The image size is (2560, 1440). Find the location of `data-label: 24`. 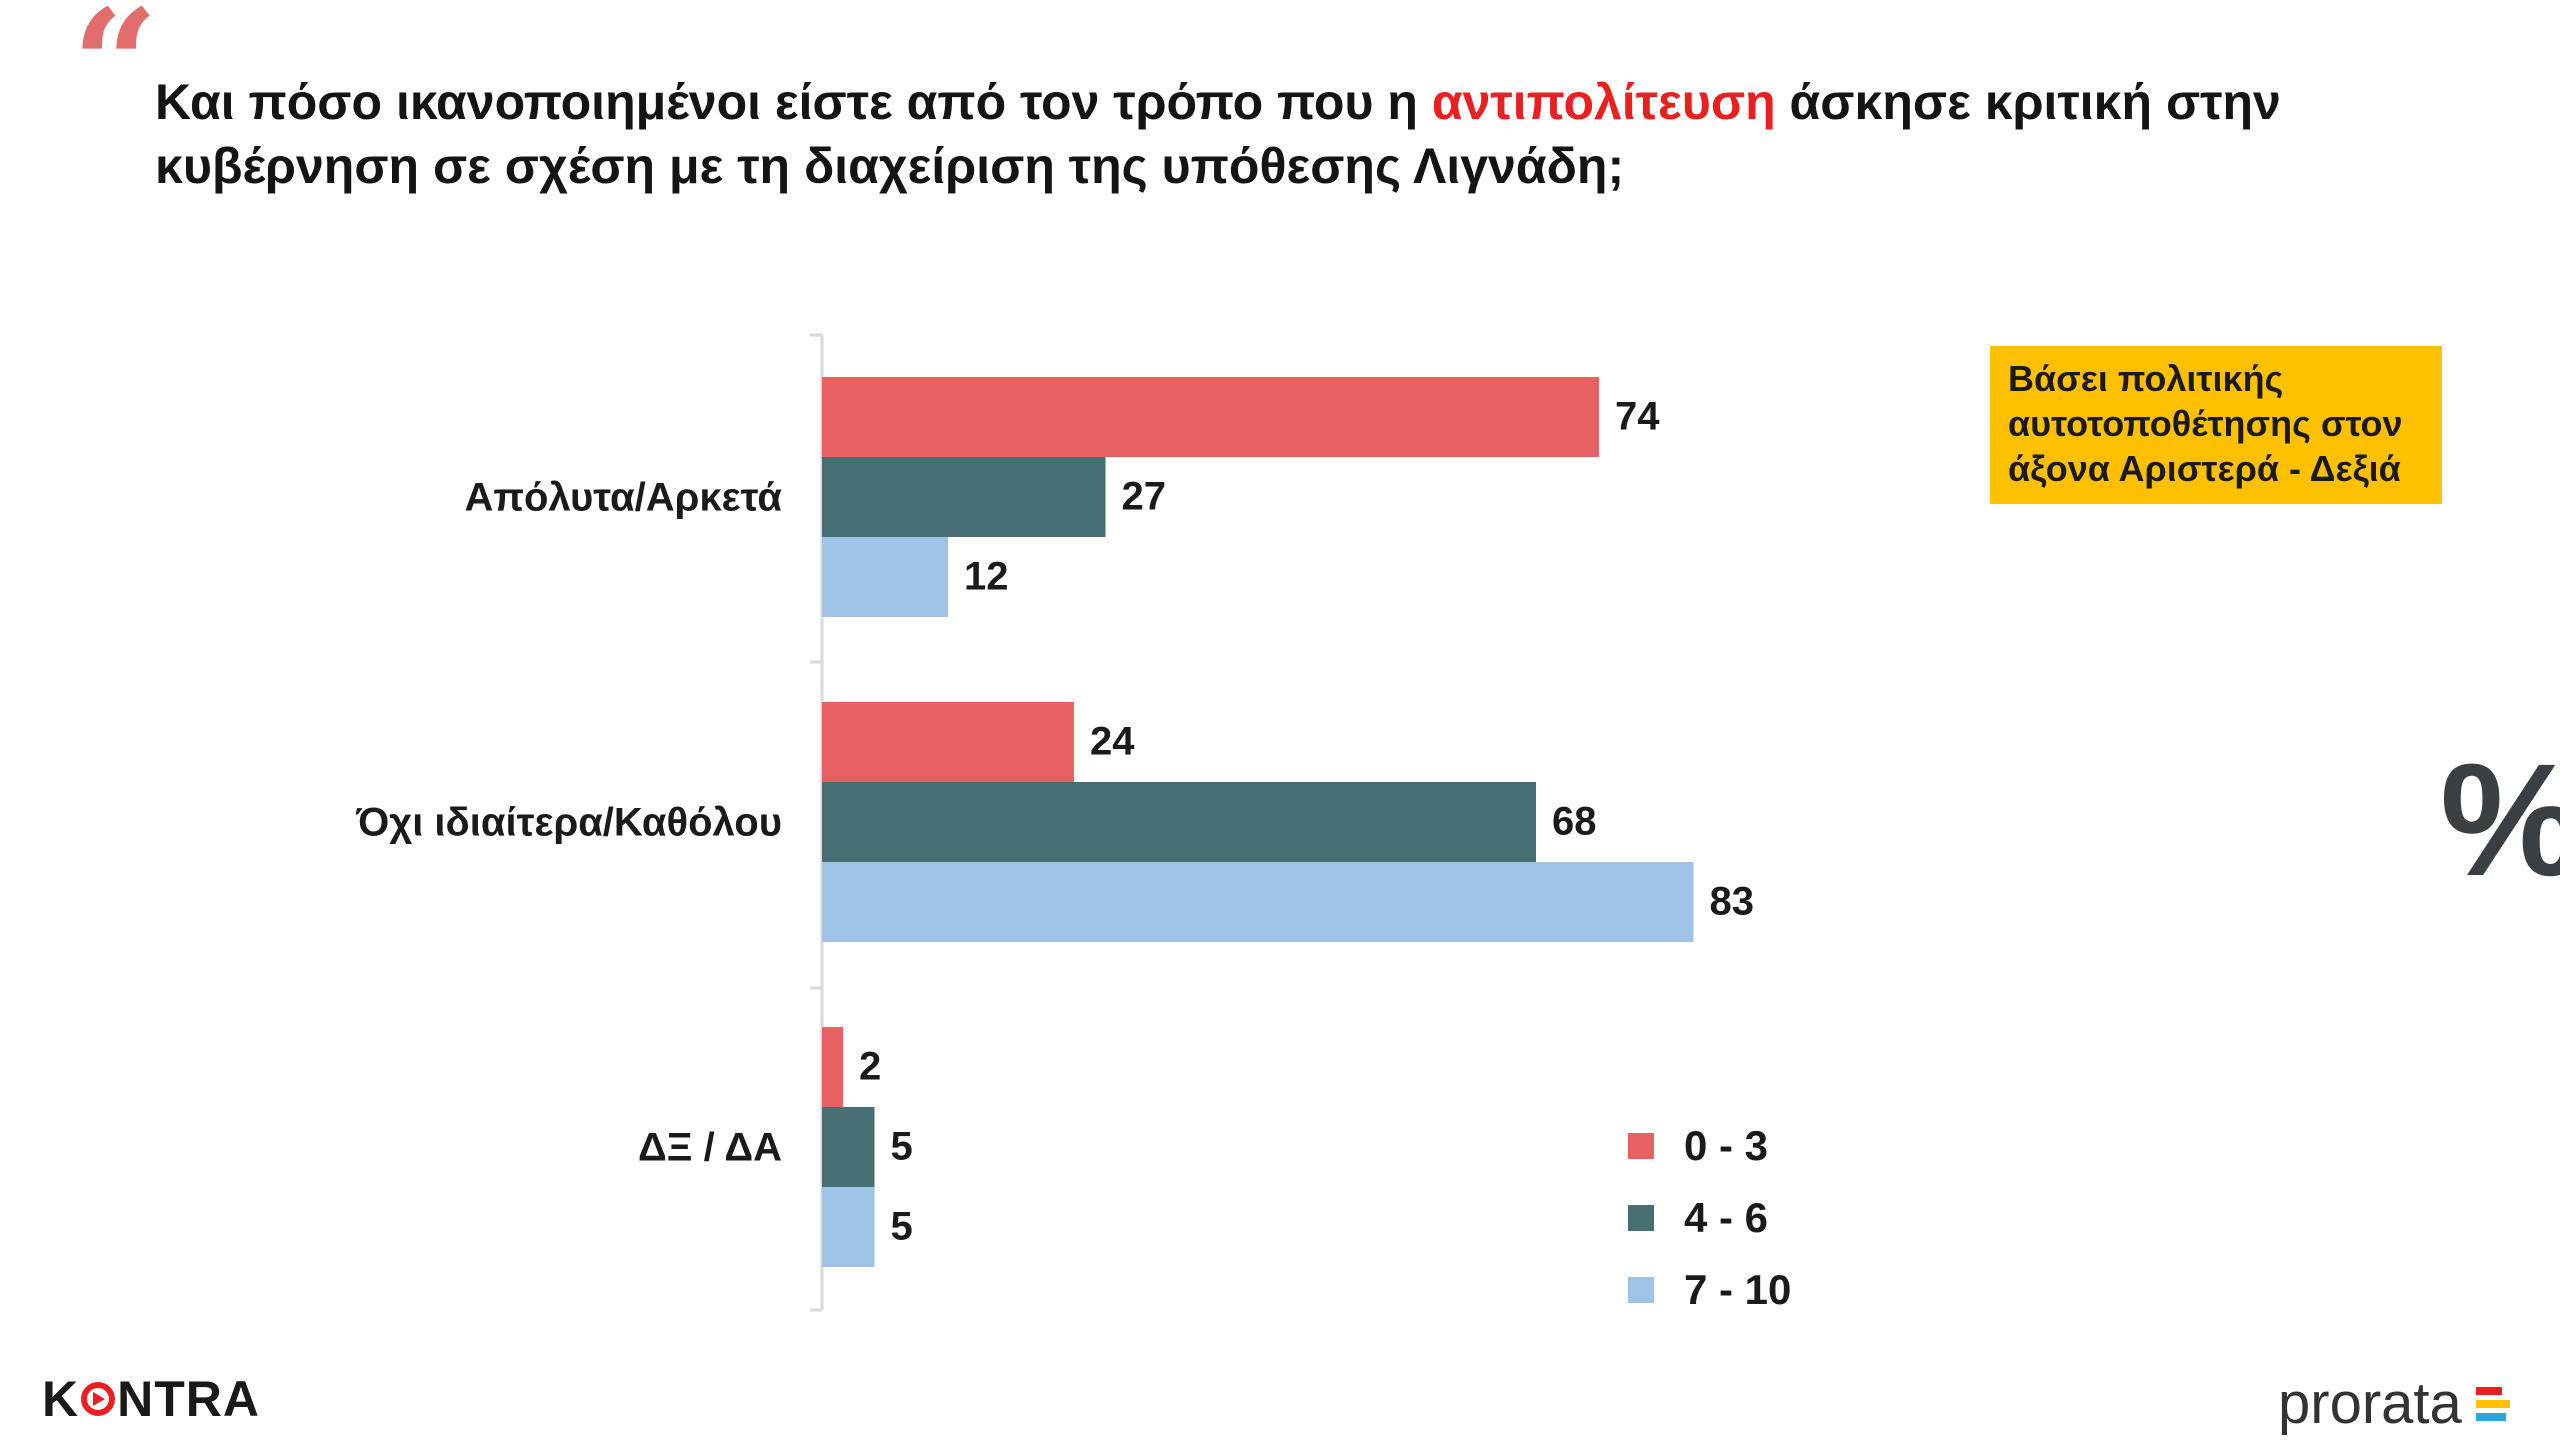

data-label: 24 is located at coordinates (1112, 742).